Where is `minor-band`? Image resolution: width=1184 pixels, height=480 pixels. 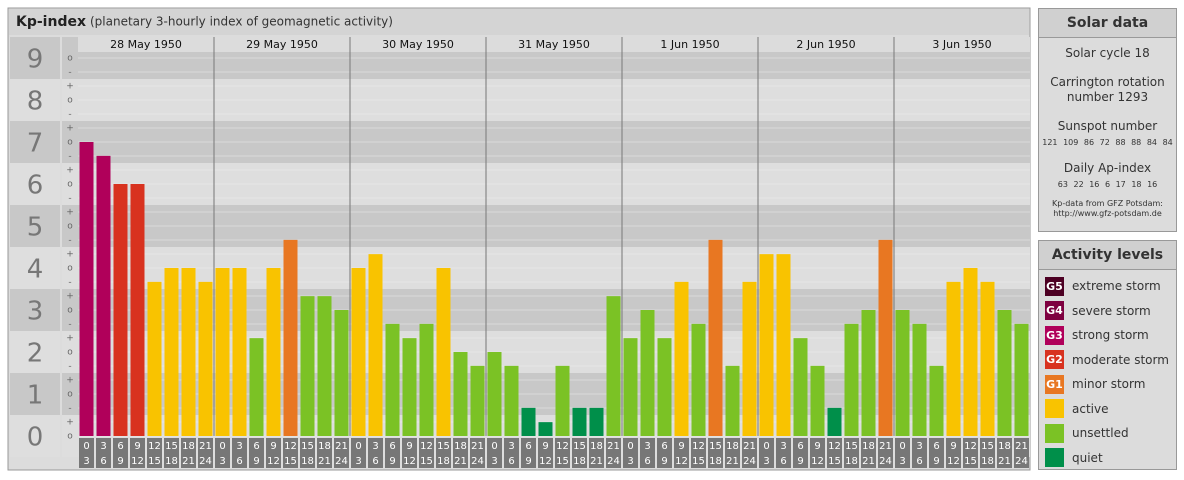 minor-band is located at coordinates (70, 142).